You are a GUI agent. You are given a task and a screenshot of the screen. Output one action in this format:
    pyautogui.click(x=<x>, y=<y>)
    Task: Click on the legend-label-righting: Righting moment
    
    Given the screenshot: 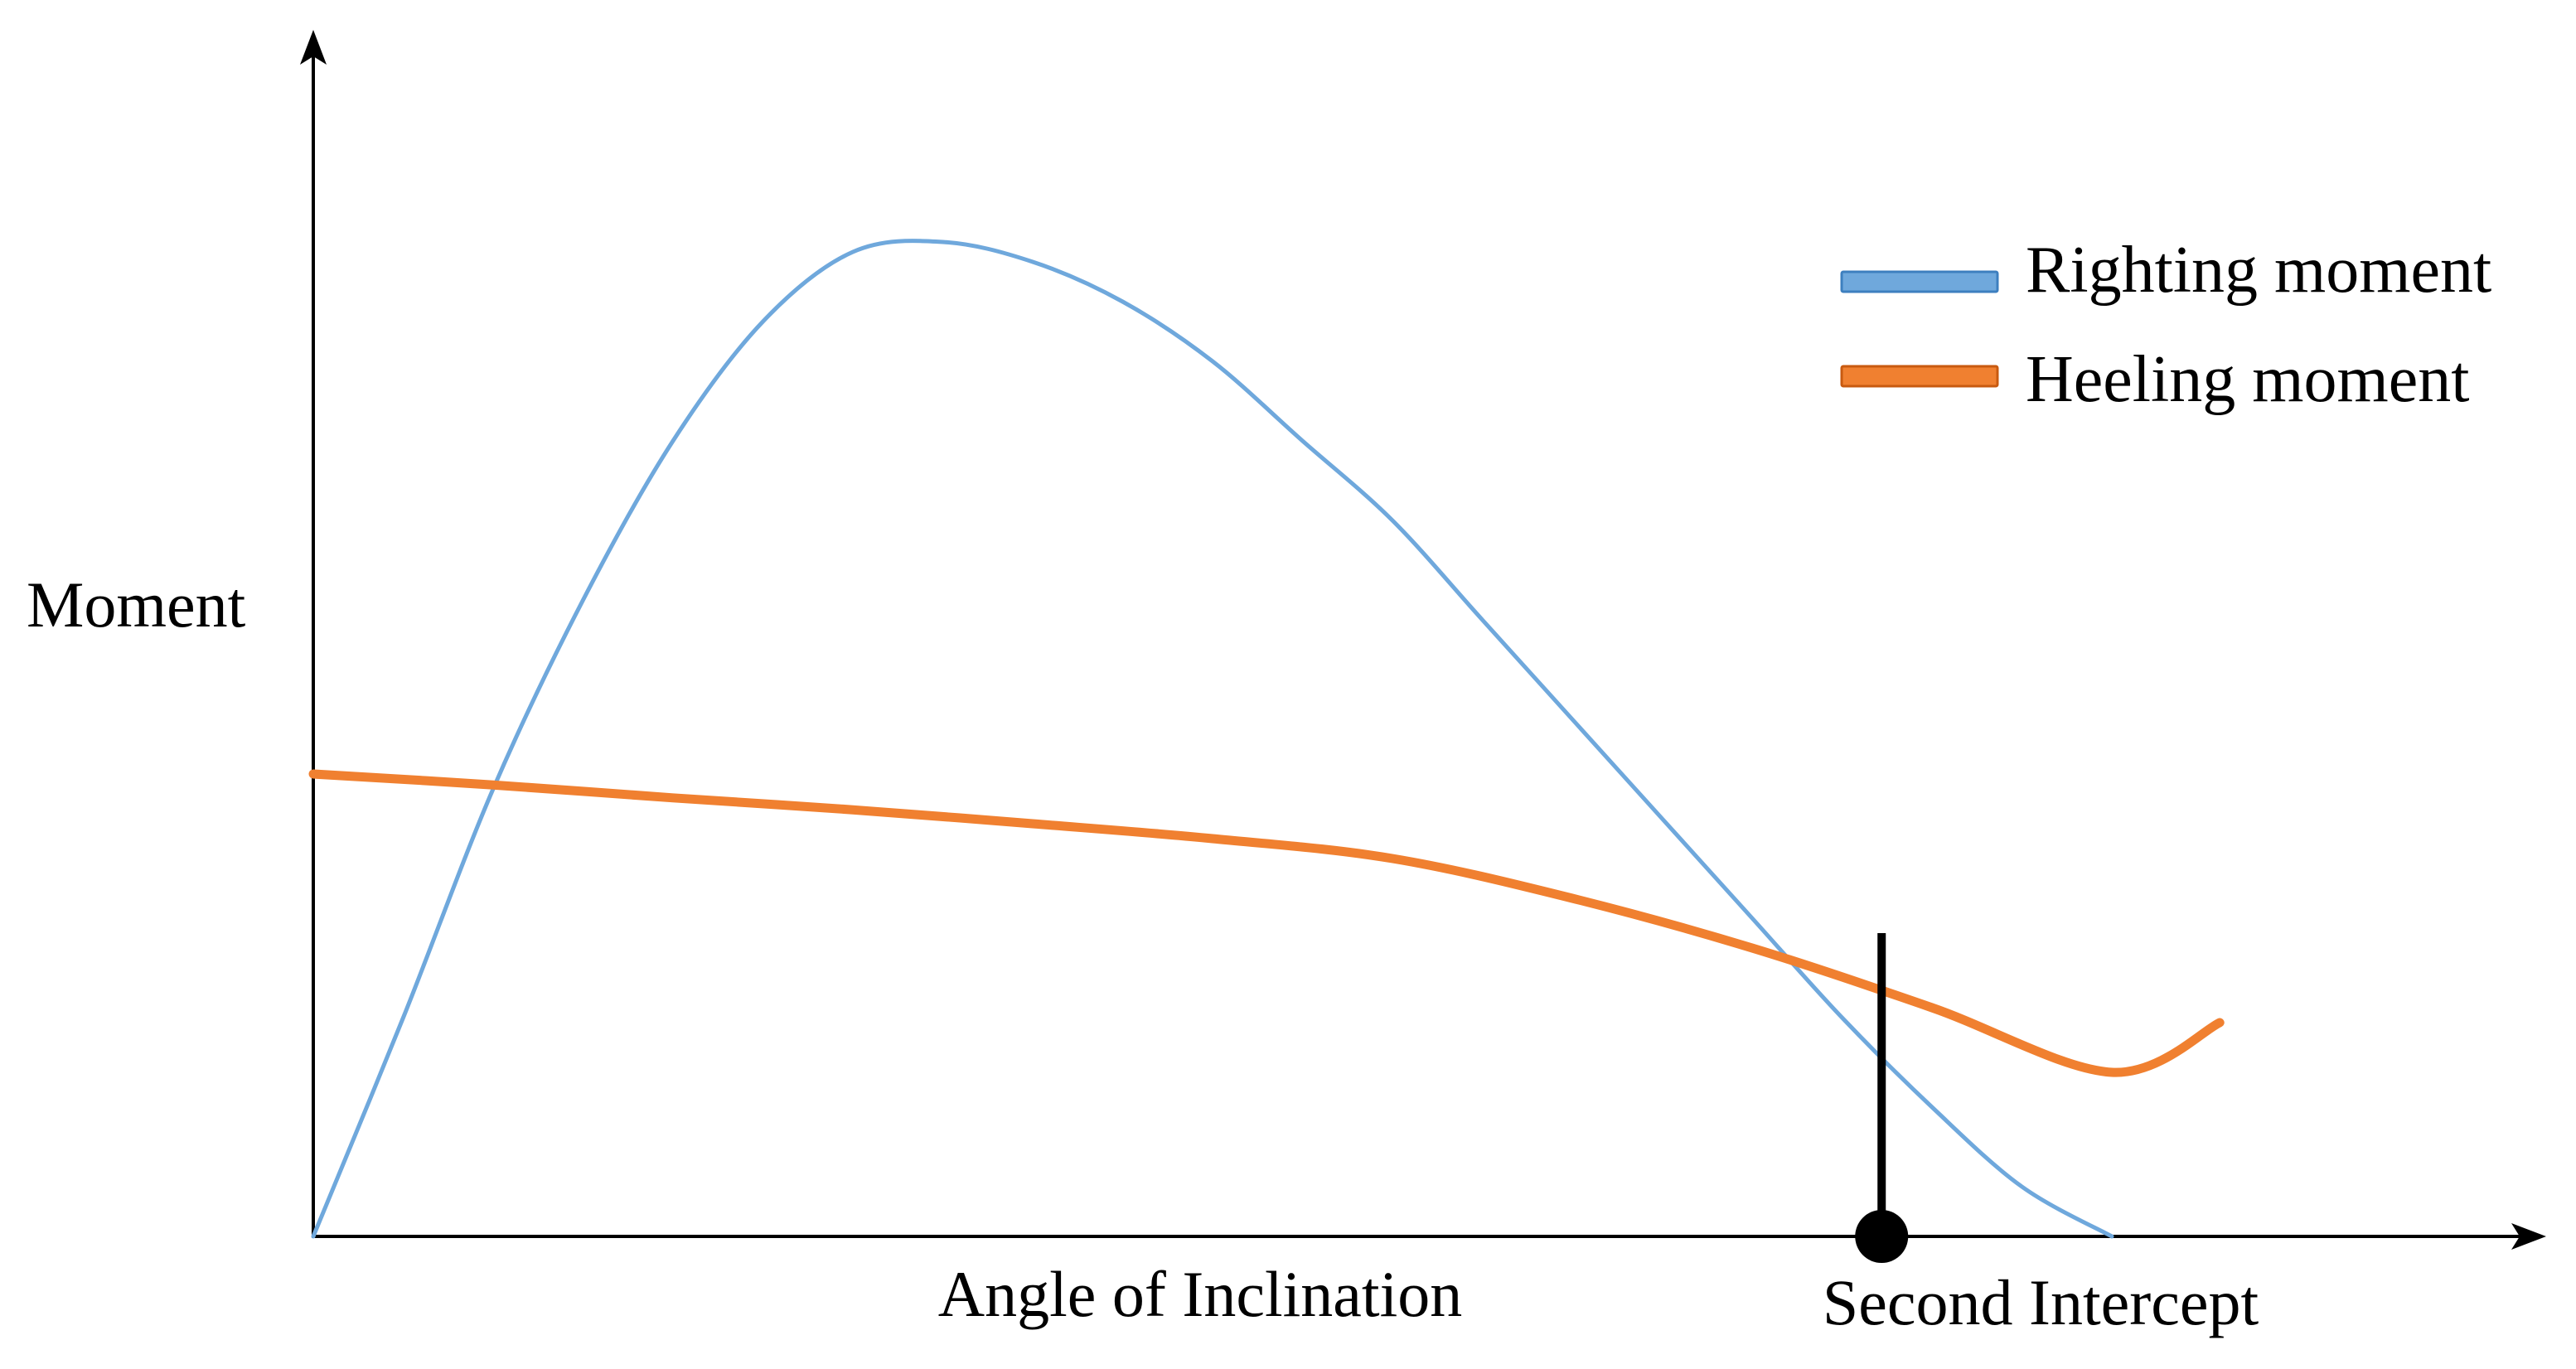 What is the action you would take?
    pyautogui.click(x=2258, y=270)
    